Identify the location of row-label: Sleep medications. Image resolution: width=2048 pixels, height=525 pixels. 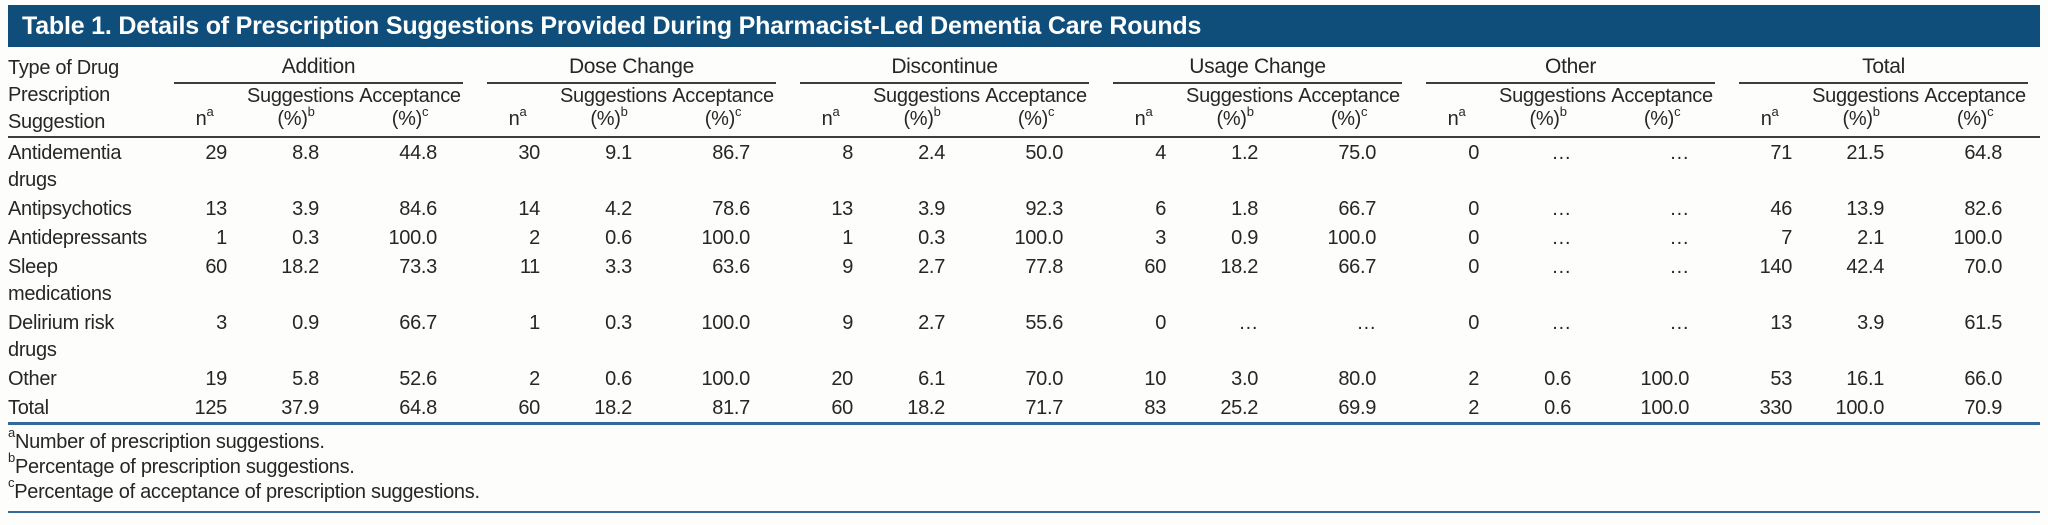
(60, 280).